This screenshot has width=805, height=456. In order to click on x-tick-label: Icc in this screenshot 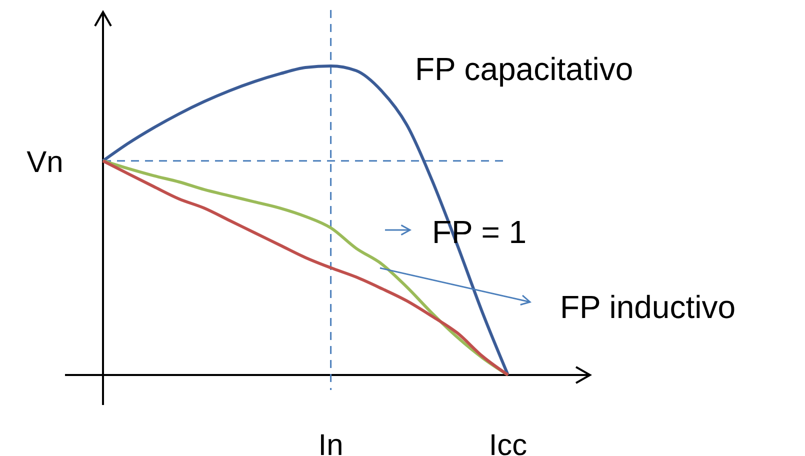, I will do `click(508, 442)`.